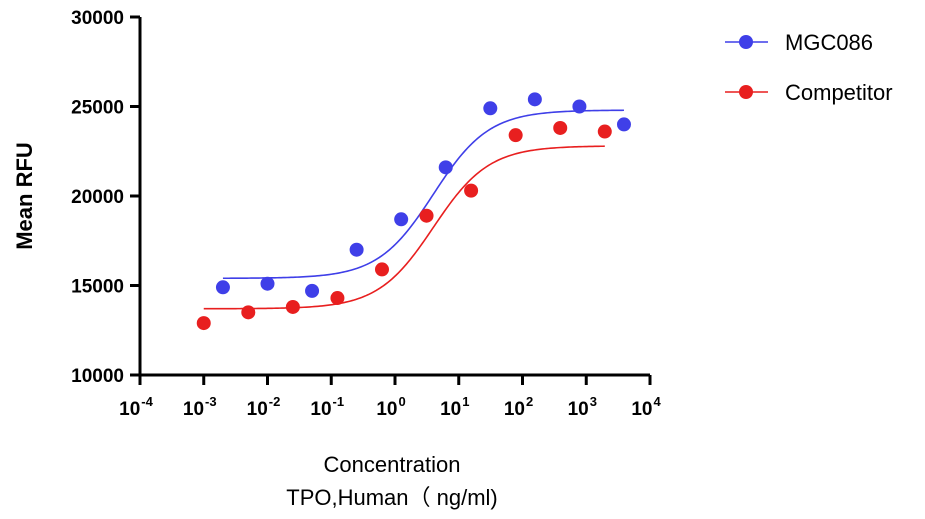 Image resolution: width=925 pixels, height=519 pixels. I want to click on x-tick-label: 10⁴, so click(646, 407).